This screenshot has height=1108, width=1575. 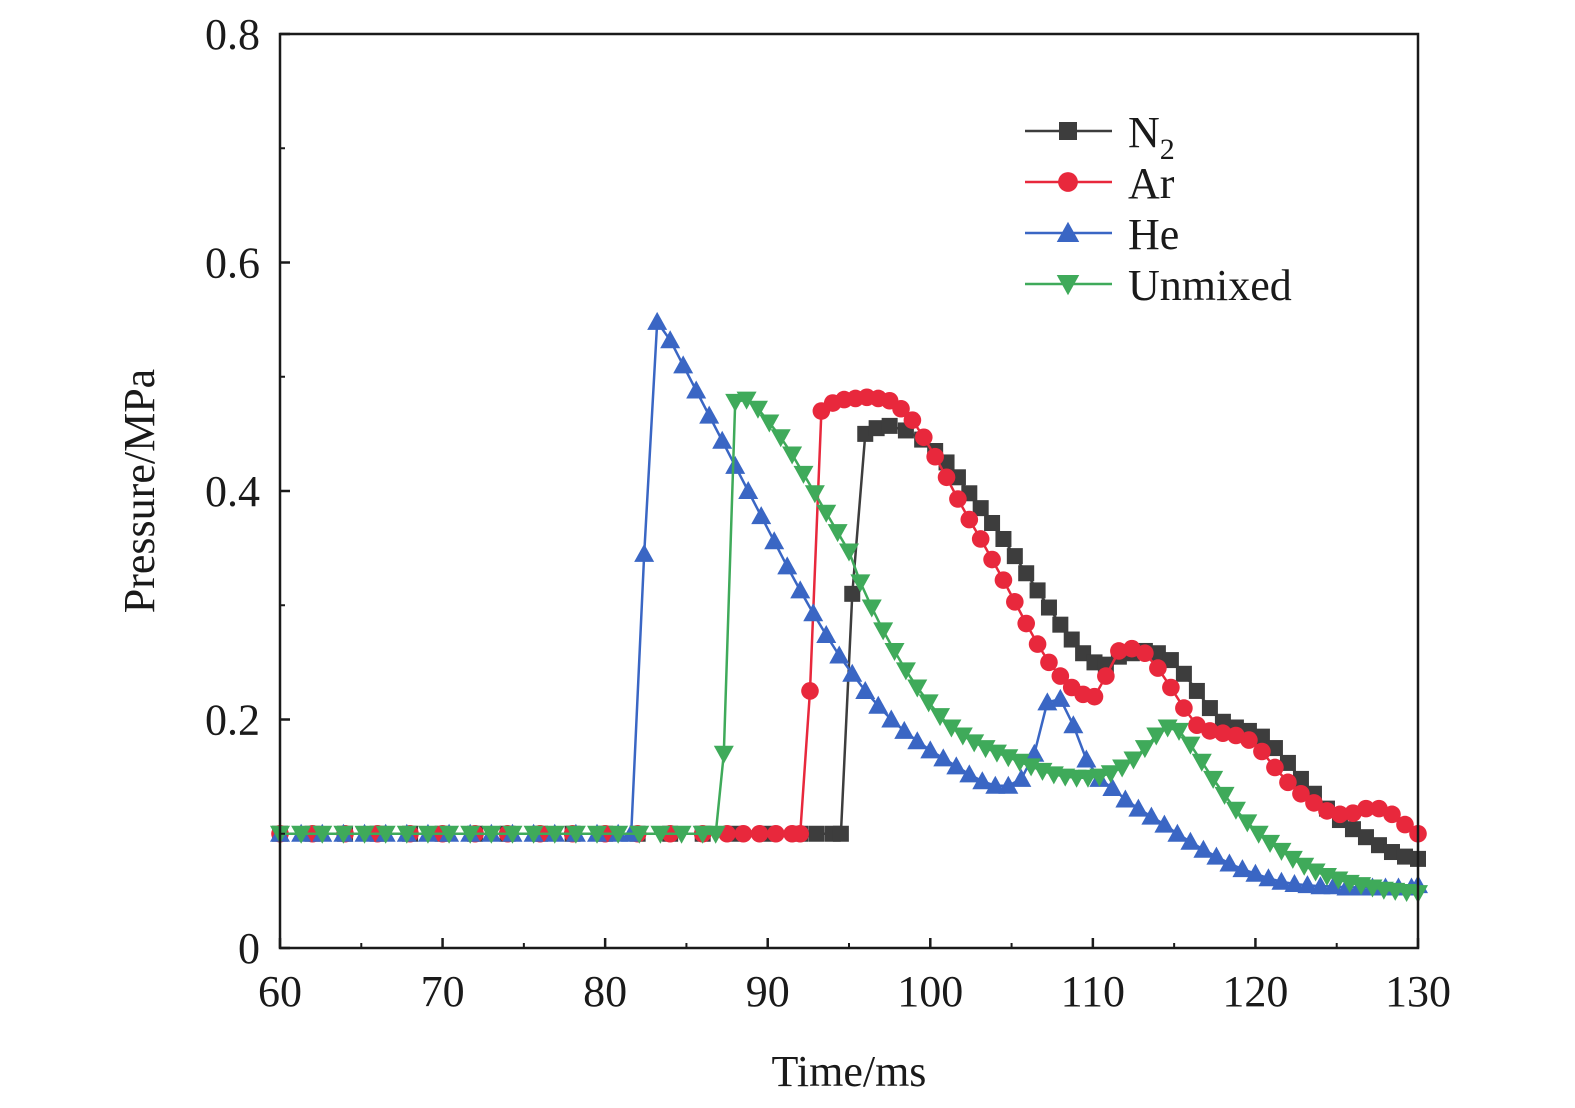 What do you see at coordinates (849, 1071) in the screenshot?
I see `x-axis-title: Time/ms` at bounding box center [849, 1071].